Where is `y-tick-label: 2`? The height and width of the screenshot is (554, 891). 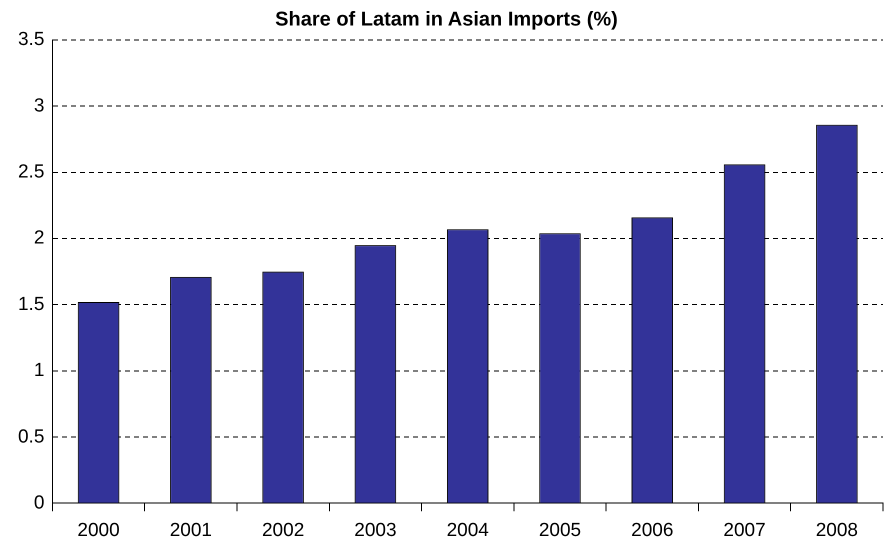 y-tick-label: 2 is located at coordinates (39, 238).